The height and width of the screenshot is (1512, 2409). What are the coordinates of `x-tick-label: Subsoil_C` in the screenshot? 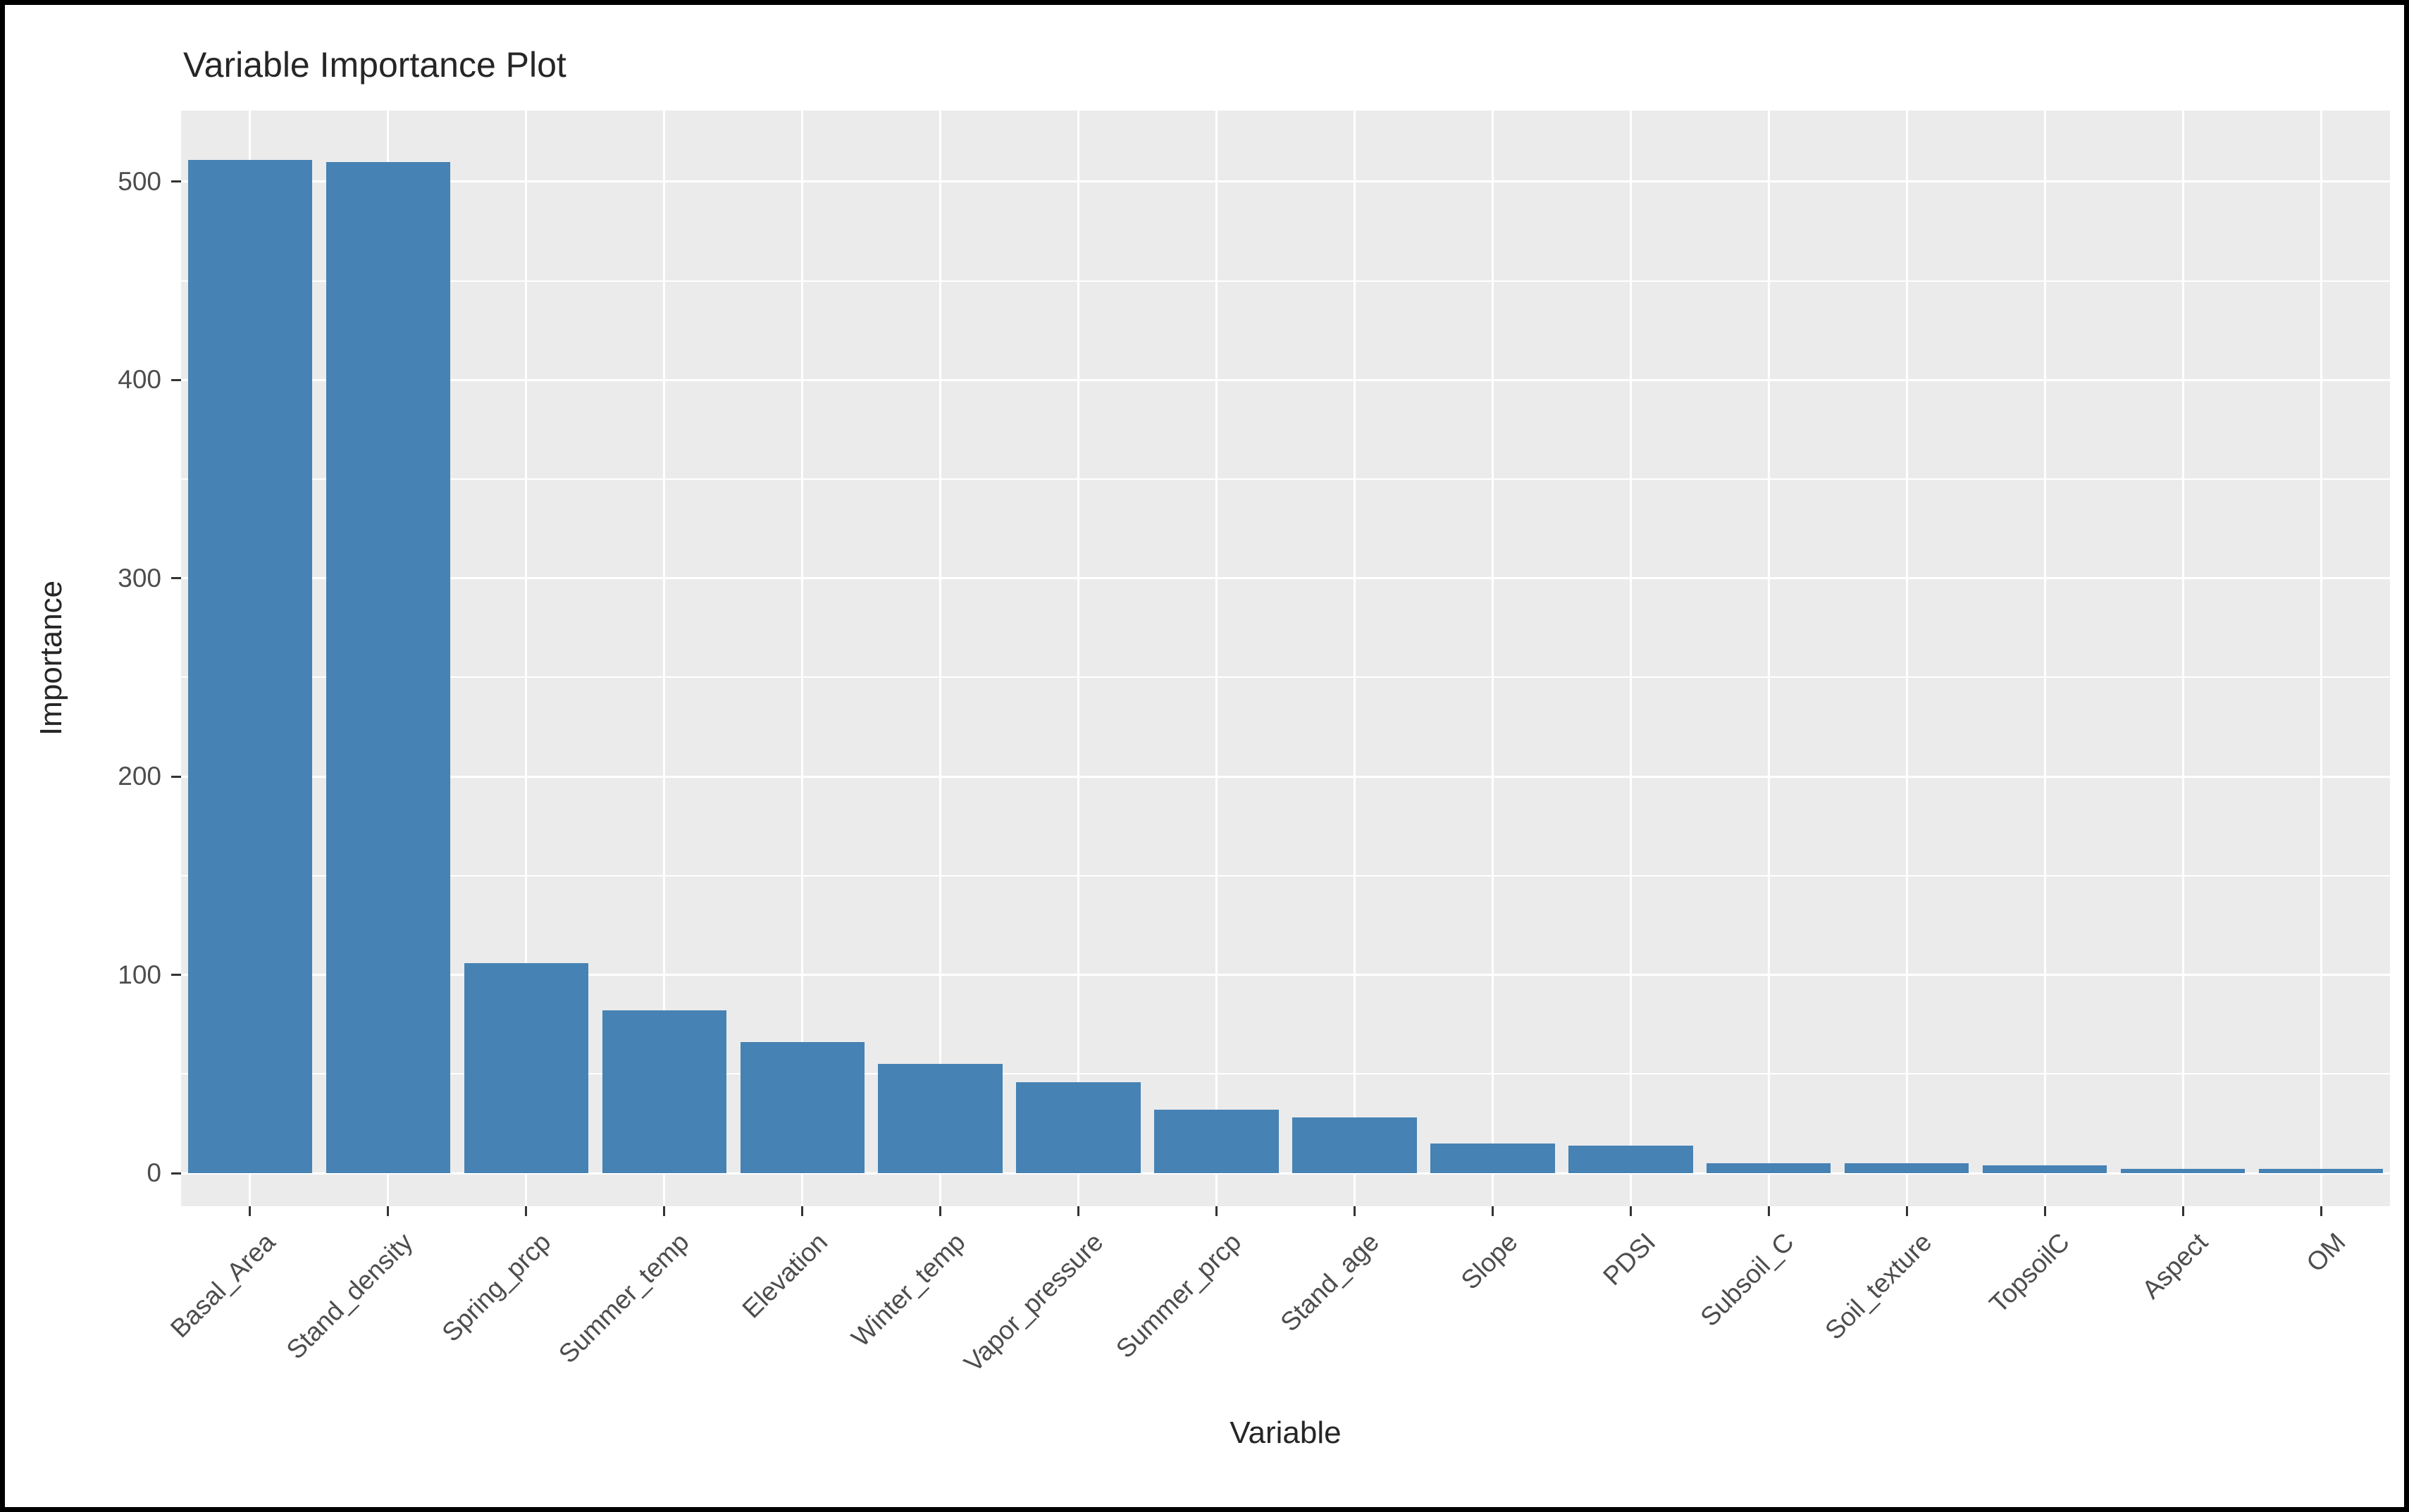 It's located at (1747, 1279).